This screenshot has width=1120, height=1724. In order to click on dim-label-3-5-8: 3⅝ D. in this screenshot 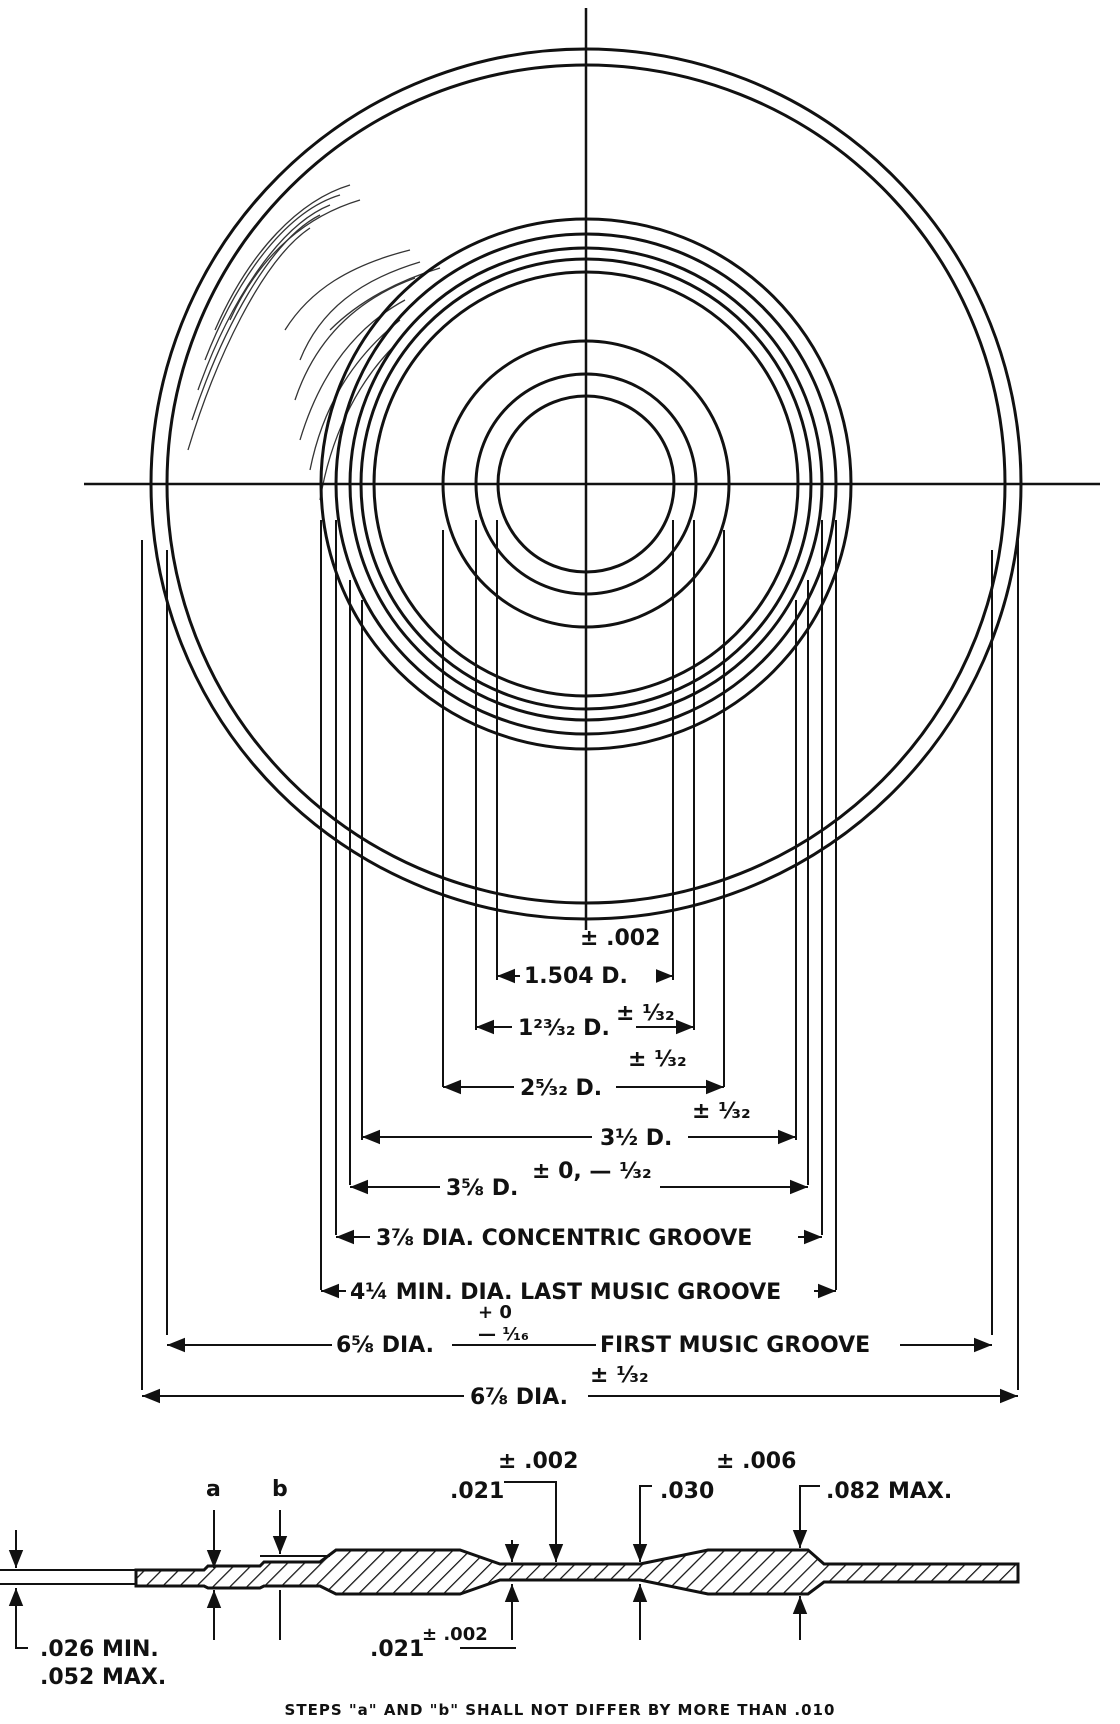, I will do `click(482, 1188)`.